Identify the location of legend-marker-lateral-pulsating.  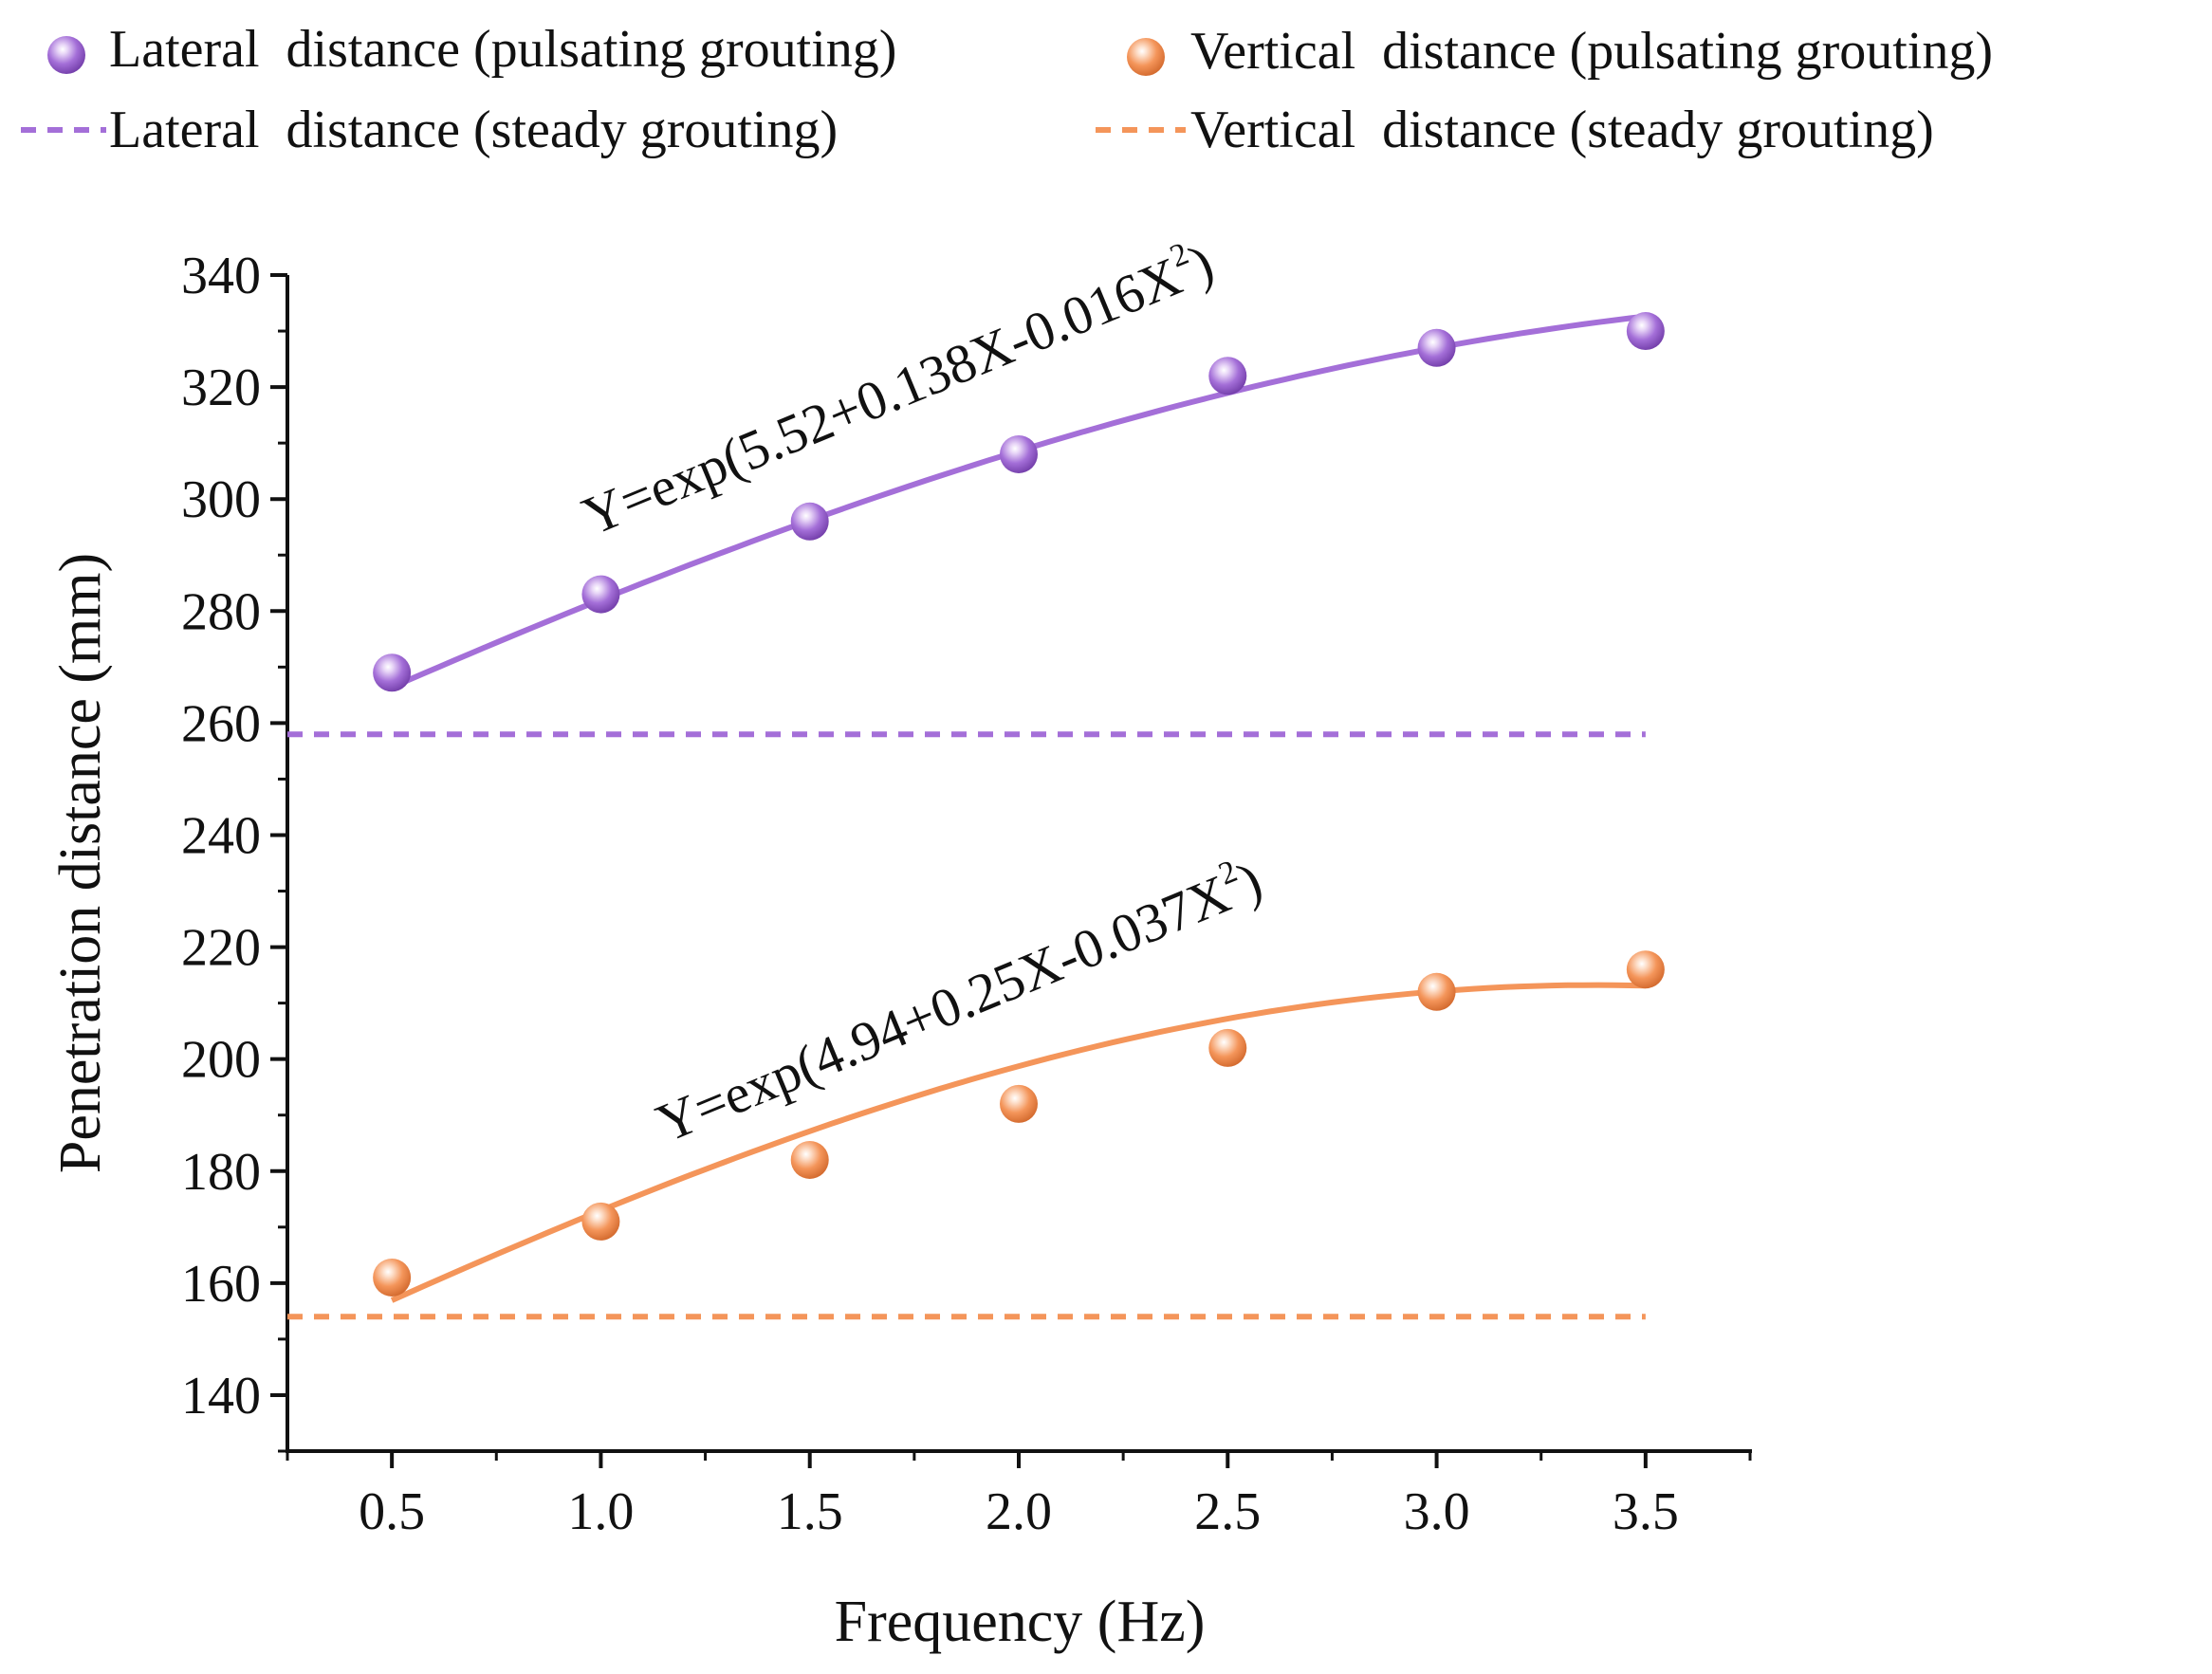
(66, 55).